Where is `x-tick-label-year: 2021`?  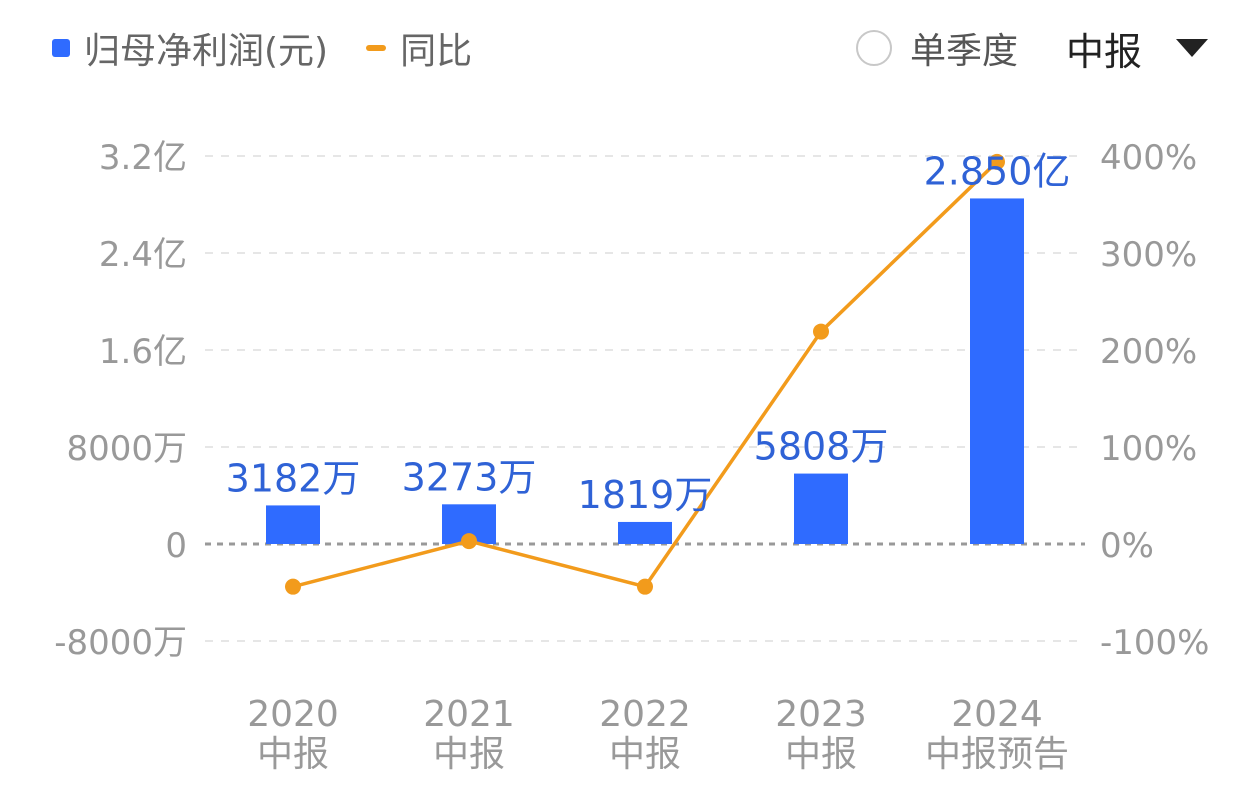
x-tick-label-year: 2021 is located at coordinates (469, 714).